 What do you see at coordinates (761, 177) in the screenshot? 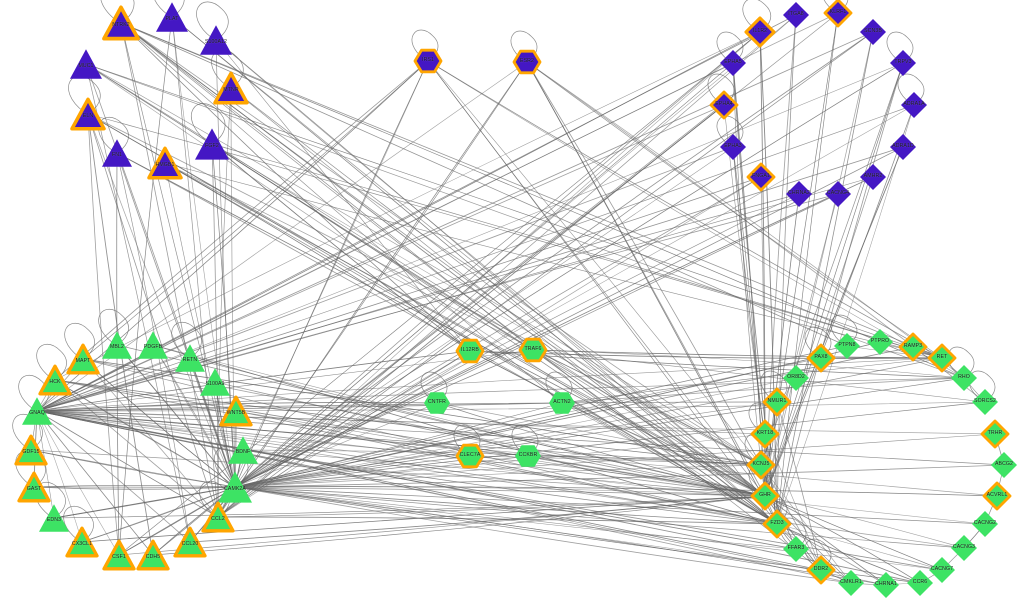
I see `graph-node-fnga1: FNGA1` at bounding box center [761, 177].